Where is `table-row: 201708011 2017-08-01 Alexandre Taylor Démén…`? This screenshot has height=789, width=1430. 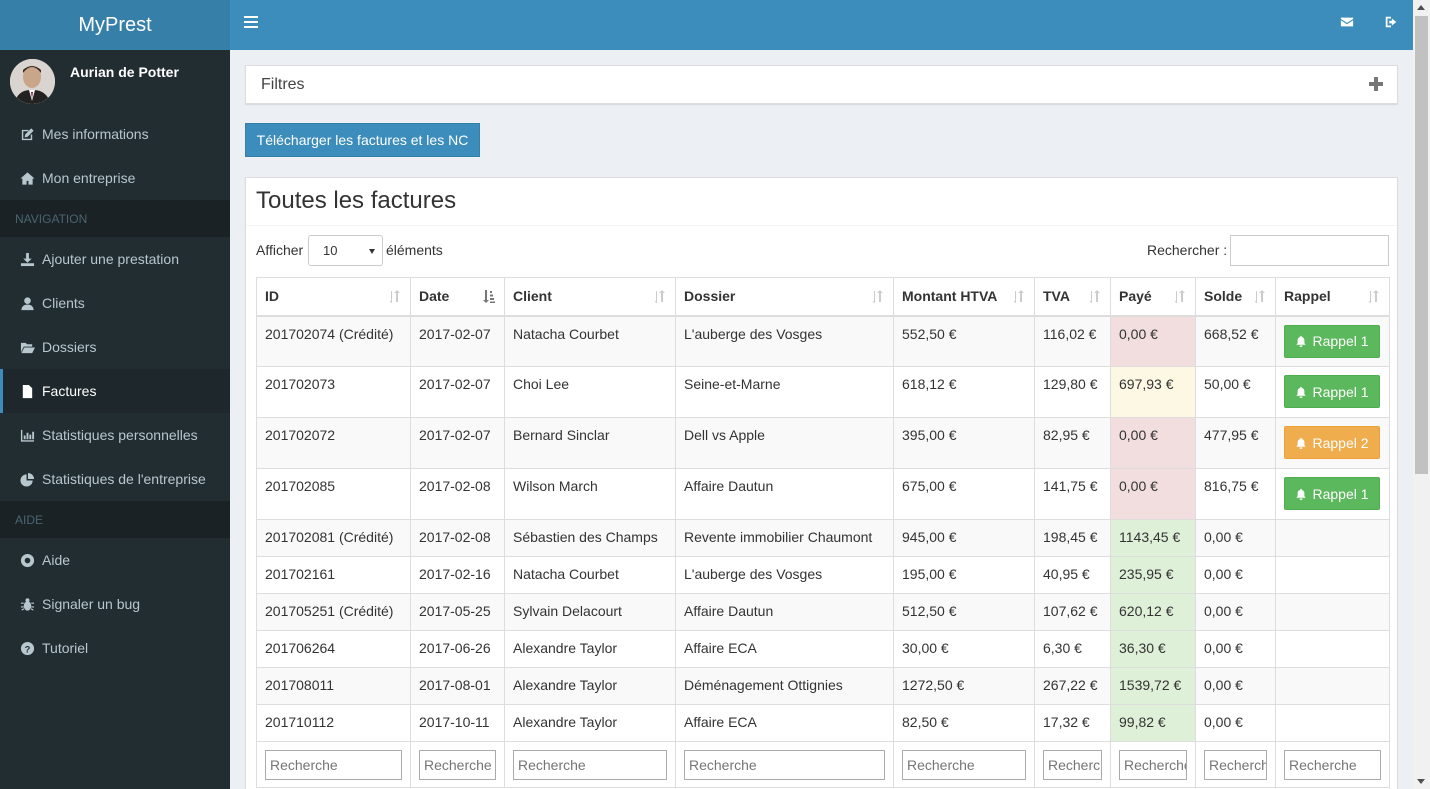
table-row: 201708011 2017-08-01 Alexandre Taylor Démén… is located at coordinates (823, 686).